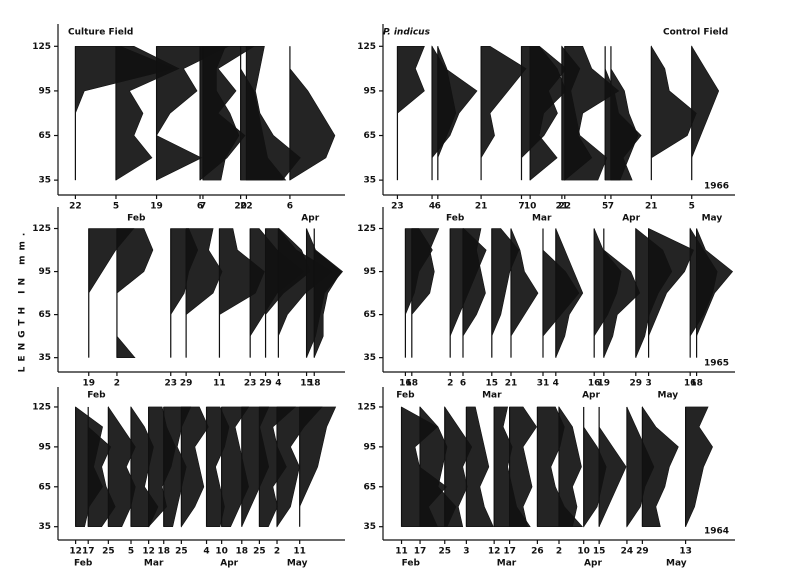 This screenshot has height=583, width=800. Describe the element at coordinates (537, 552) in the screenshot. I see `x-tick-label: 26` at that location.